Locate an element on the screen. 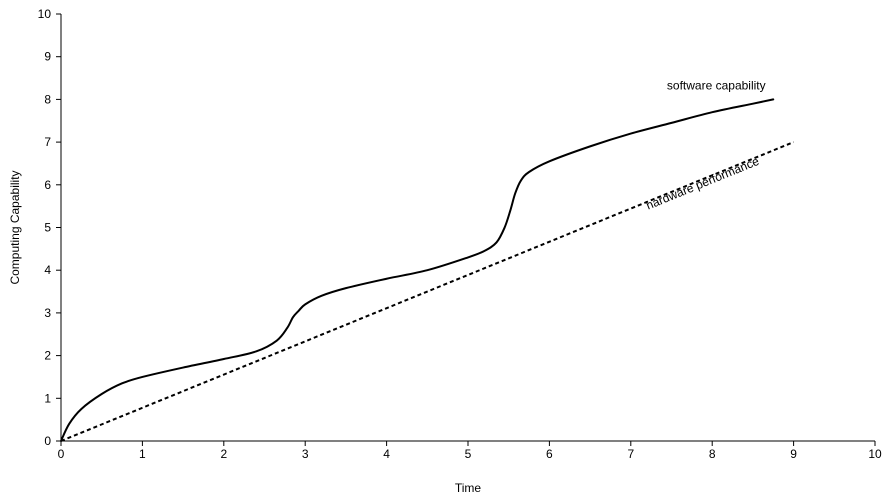 Image resolution: width=889 pixels, height=501 pixels. y-tick-label: 9 is located at coordinates (47, 57).